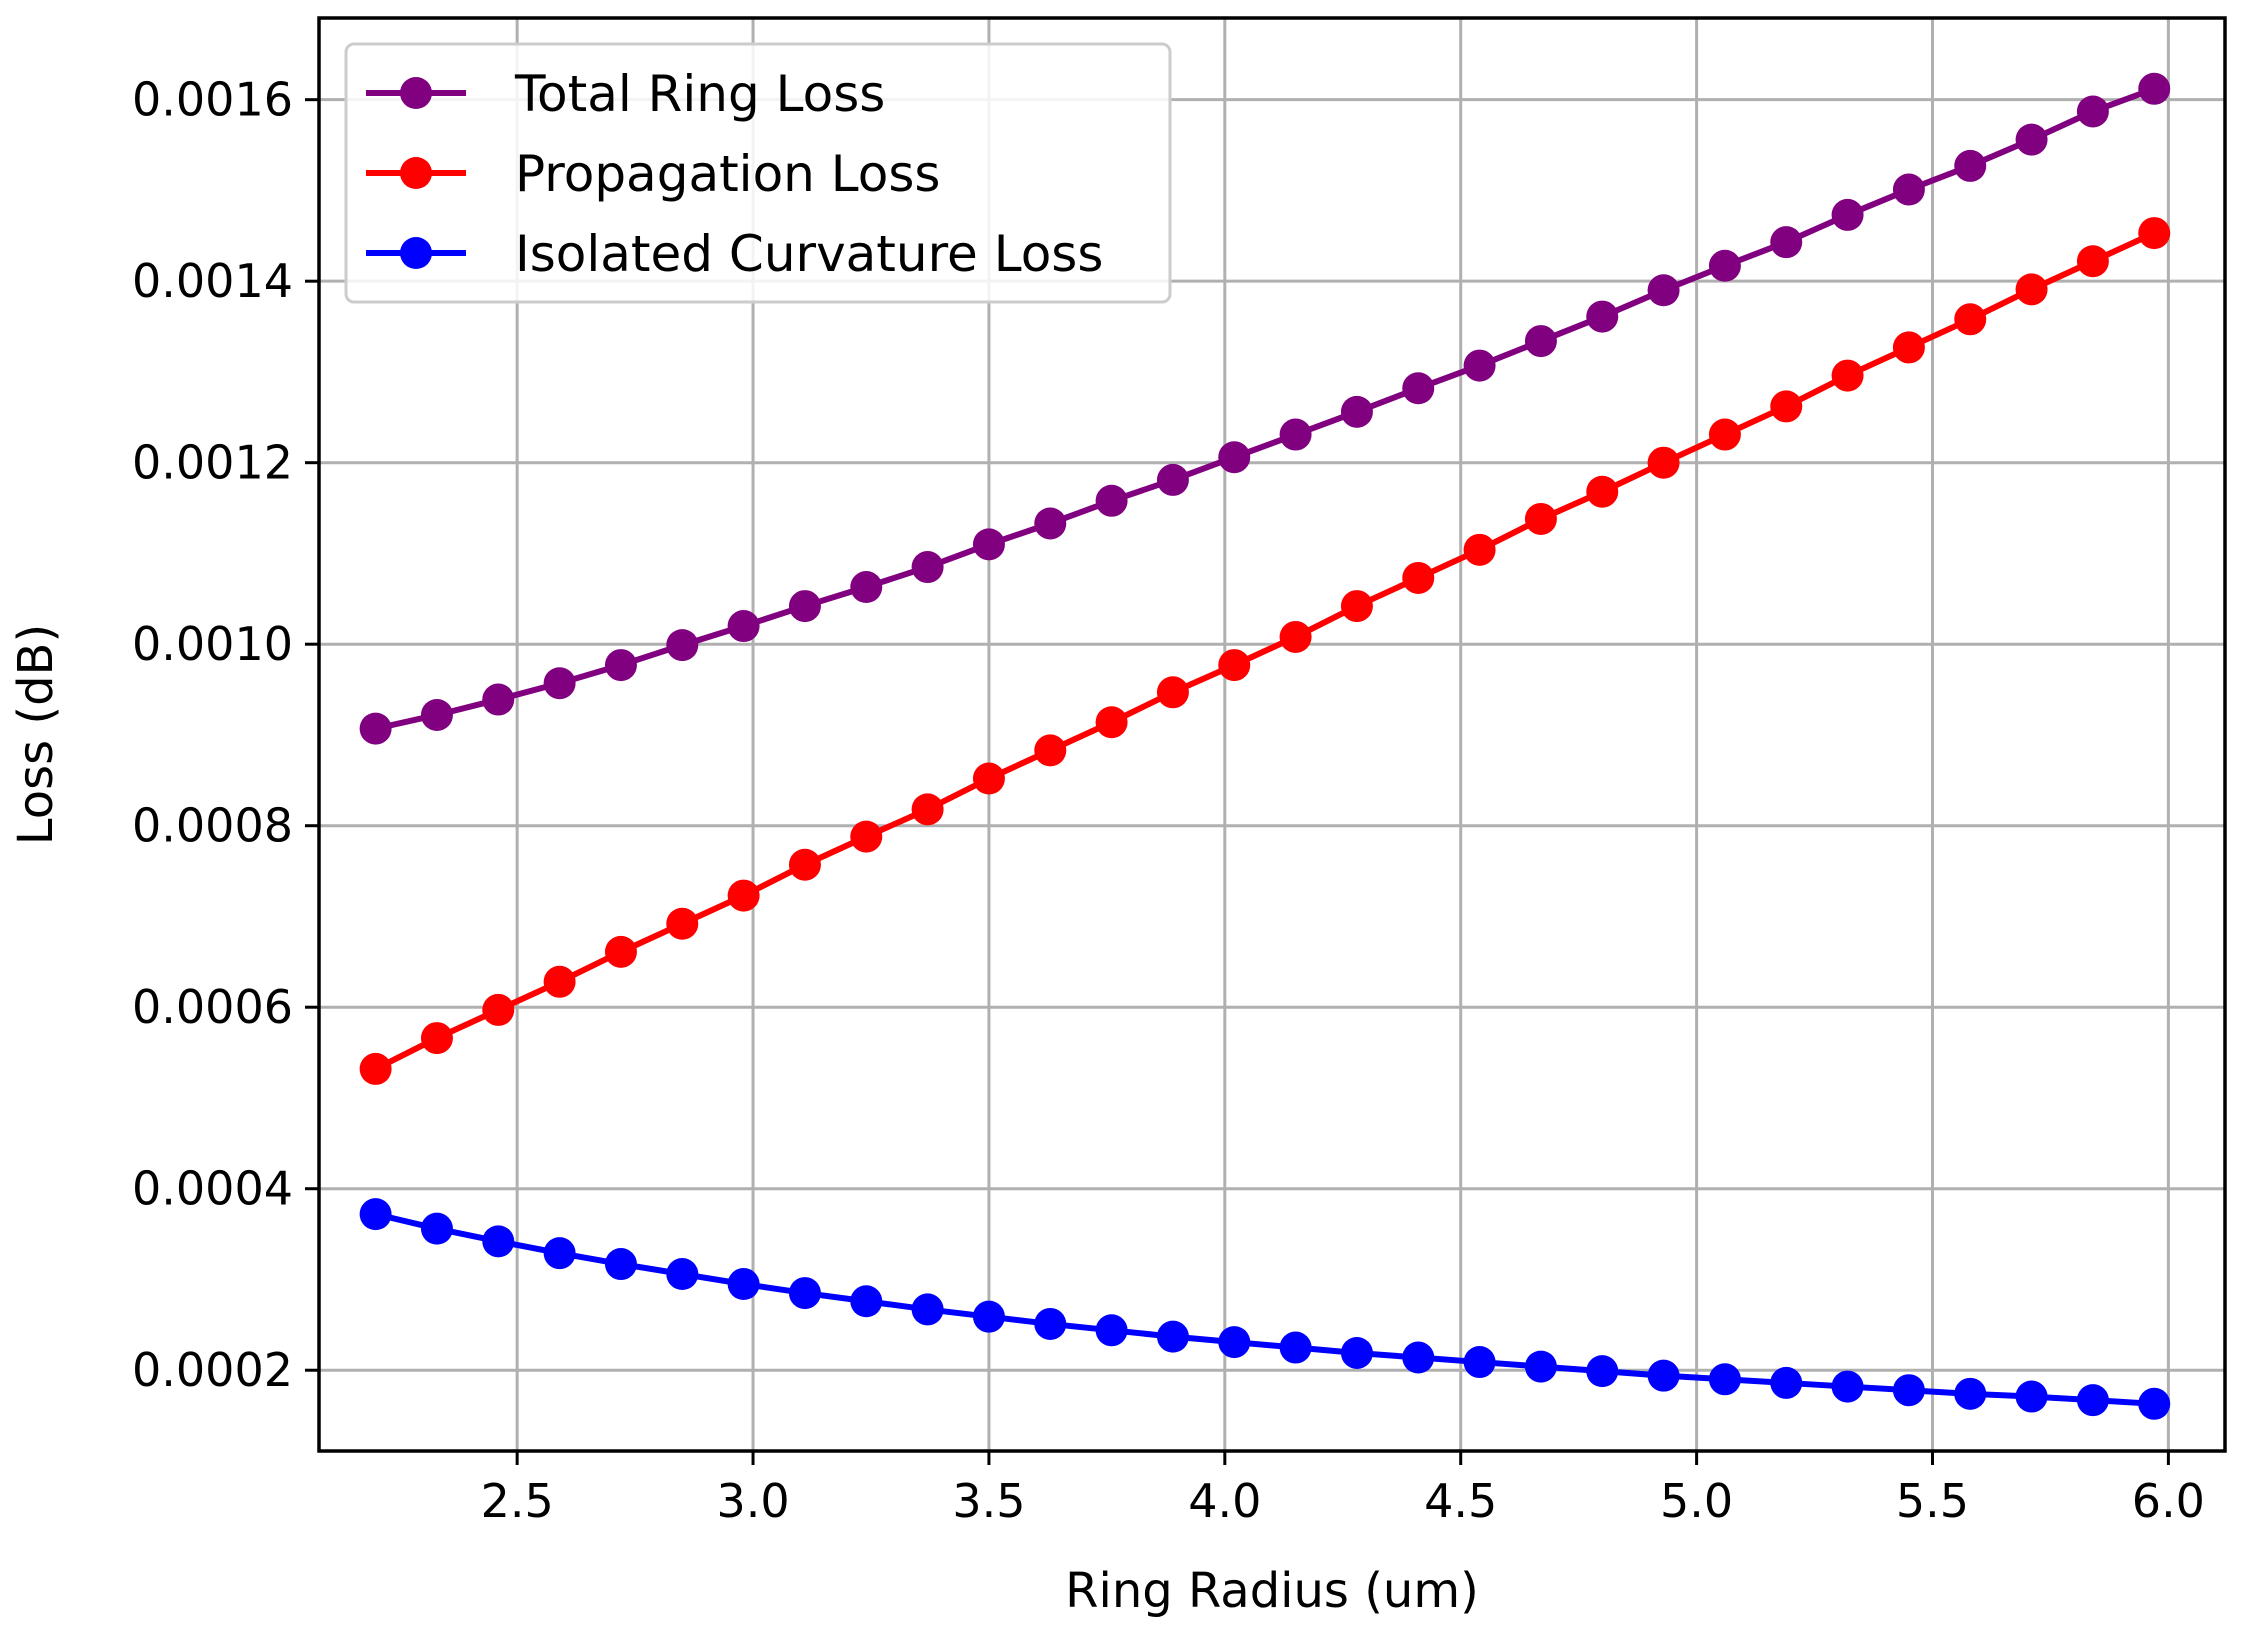 This screenshot has width=2256, height=1626. Describe the element at coordinates (212, 1189) in the screenshot. I see `y-tick-label: 0.0004` at that location.